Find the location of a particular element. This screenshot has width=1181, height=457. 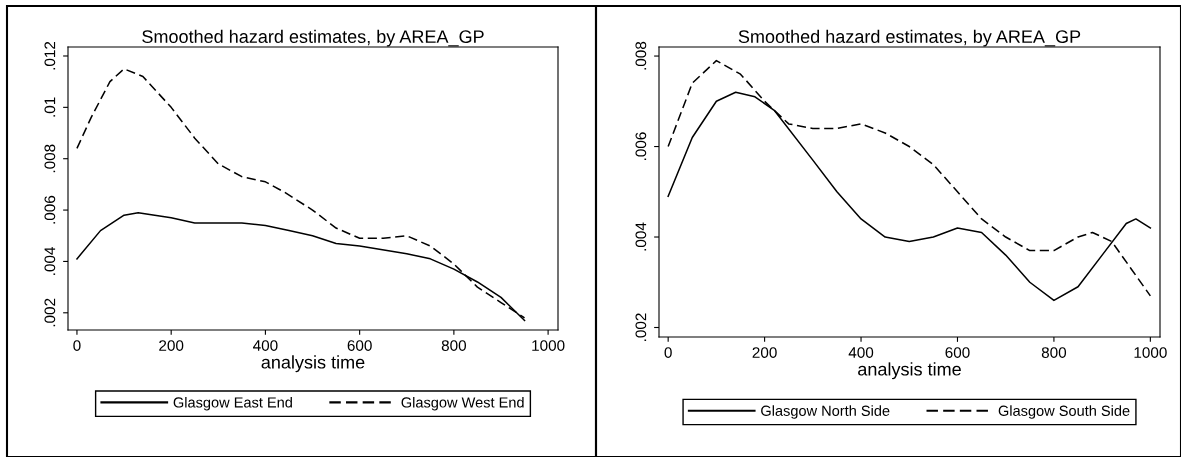

legend-label: Glasgow East End is located at coordinates (232, 403).